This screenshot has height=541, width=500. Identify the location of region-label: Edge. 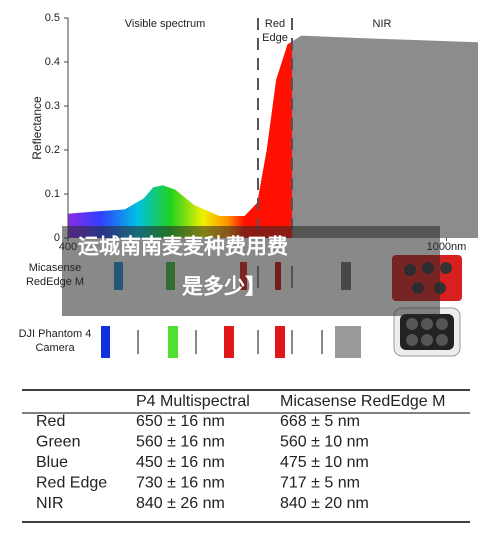
(275, 38).